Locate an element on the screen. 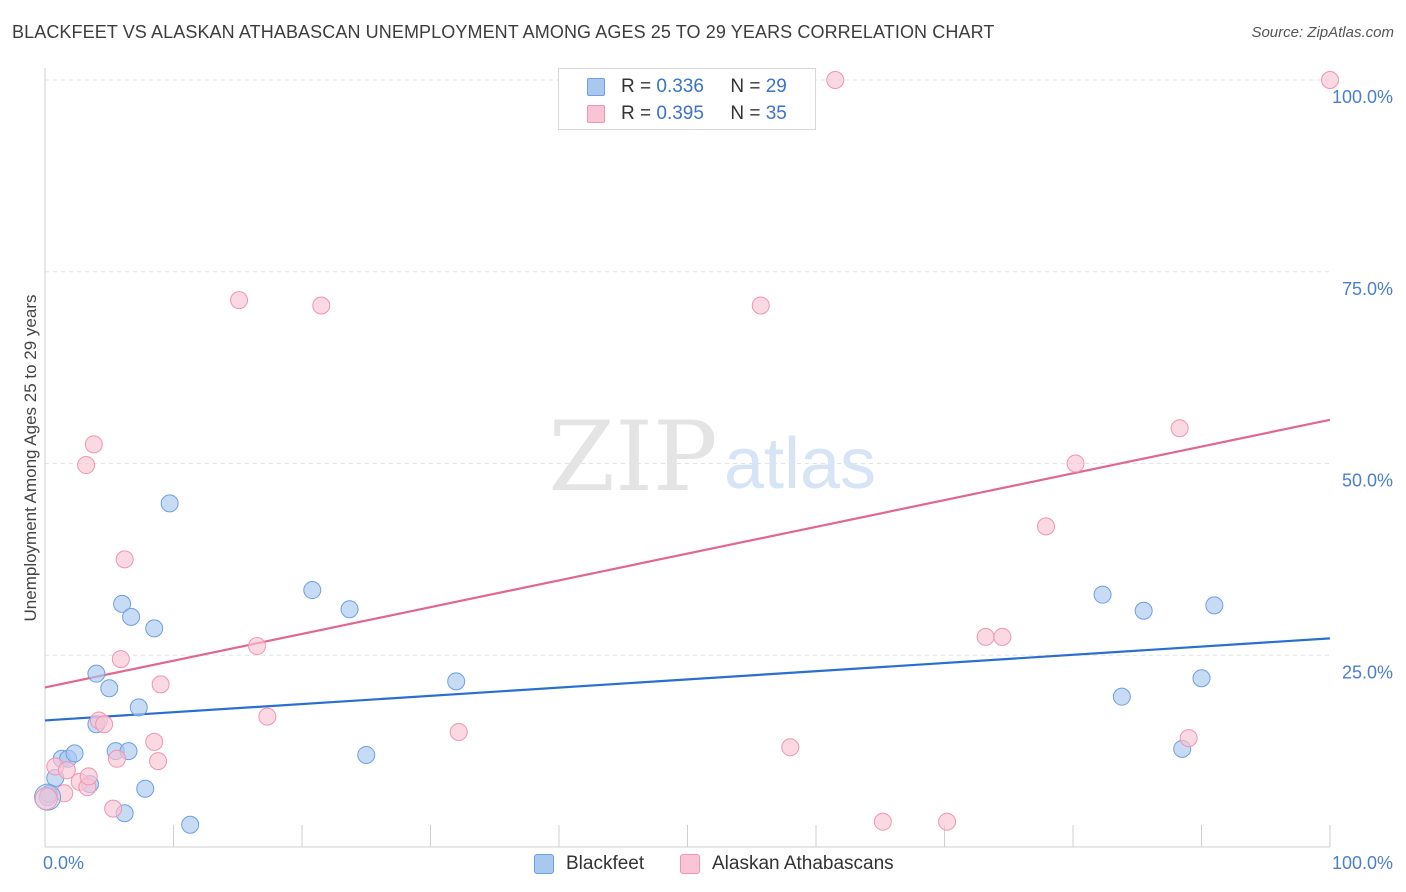 The height and width of the screenshot is (892, 1406). x-tick-label: 0.0% is located at coordinates (63, 863).